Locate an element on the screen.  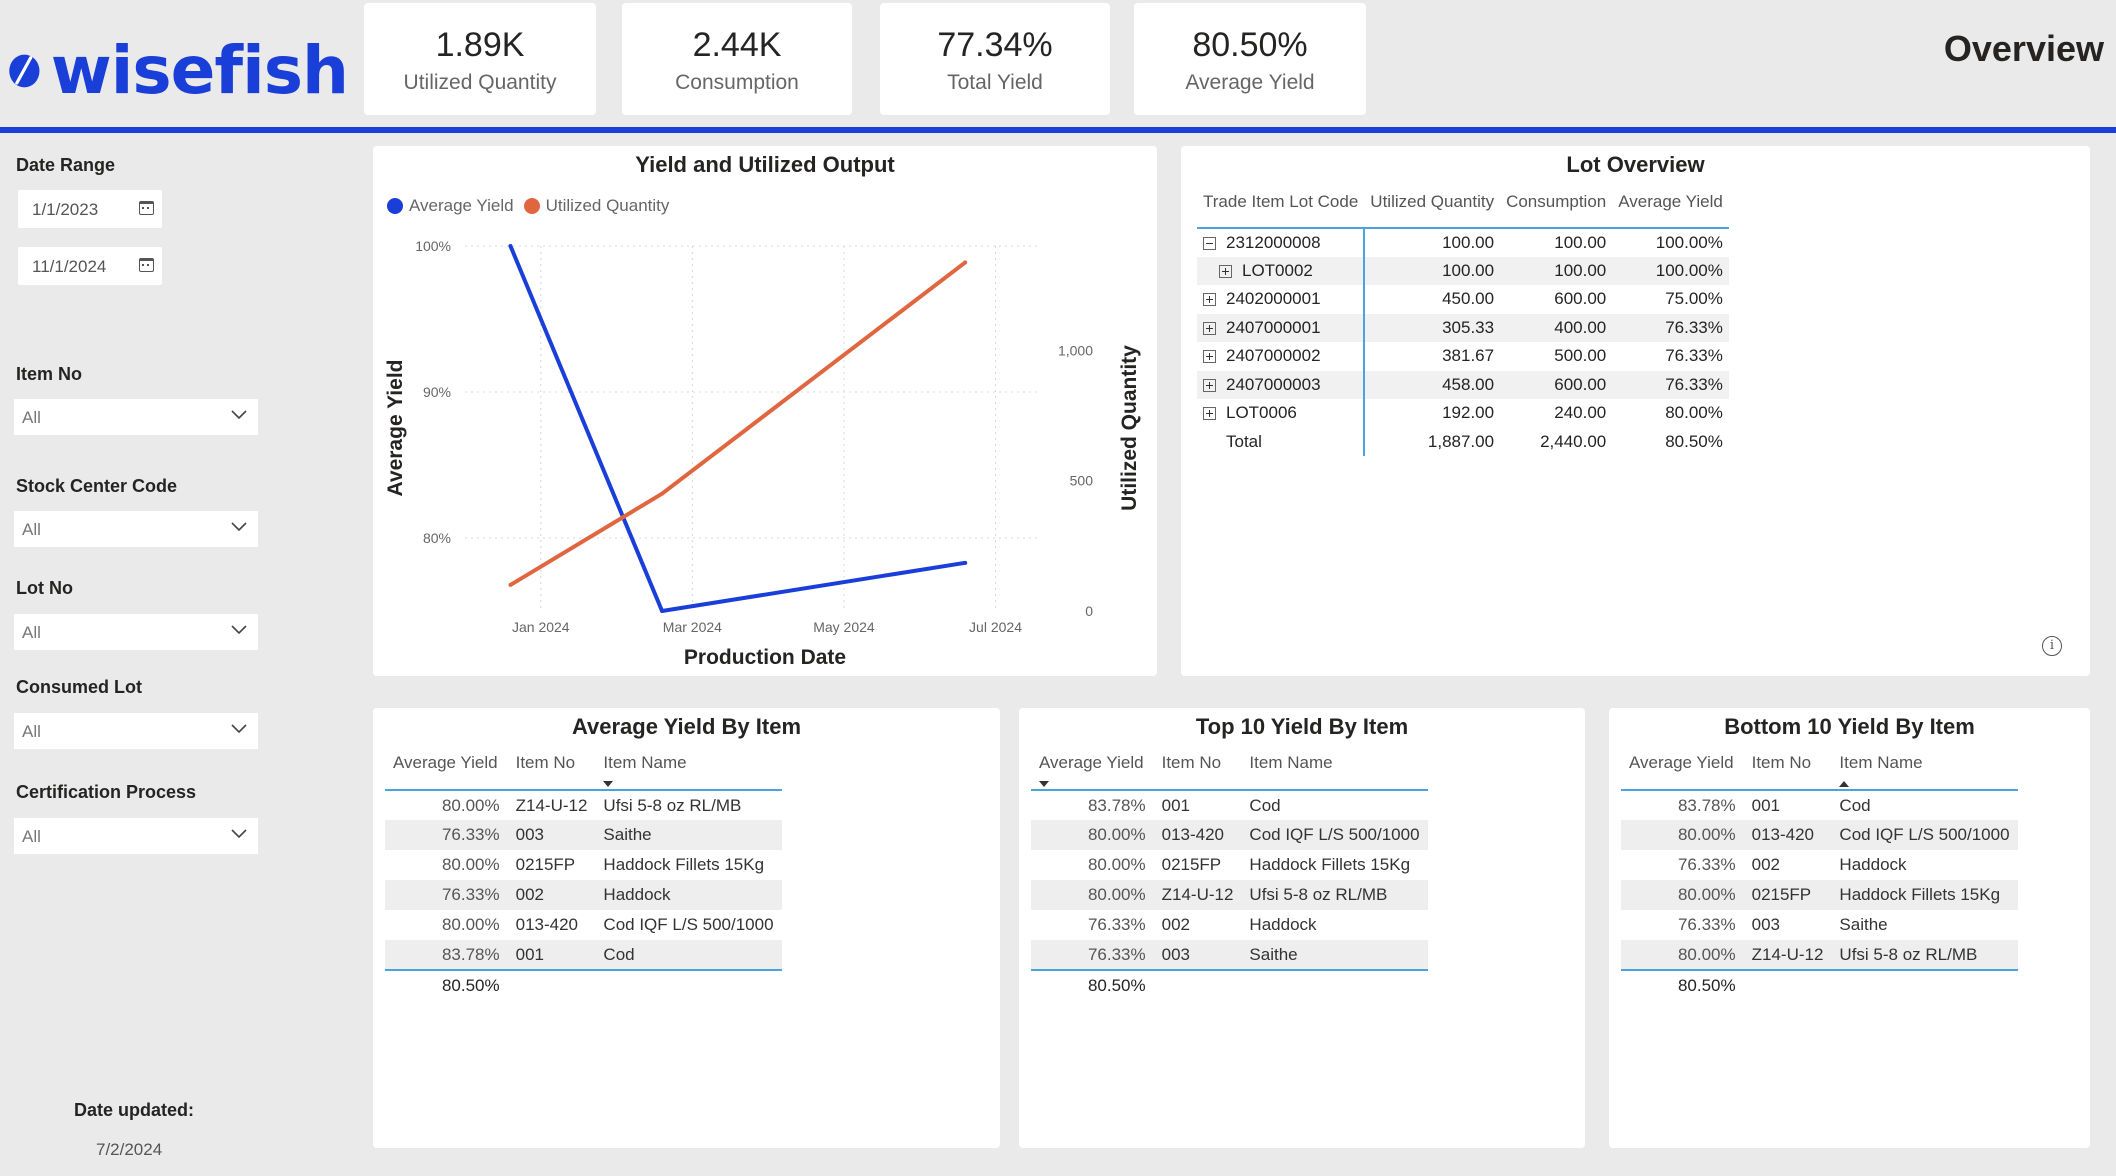
lot-row: LOT0006 192.00 240.00 80.00% is located at coordinates (1463, 413).